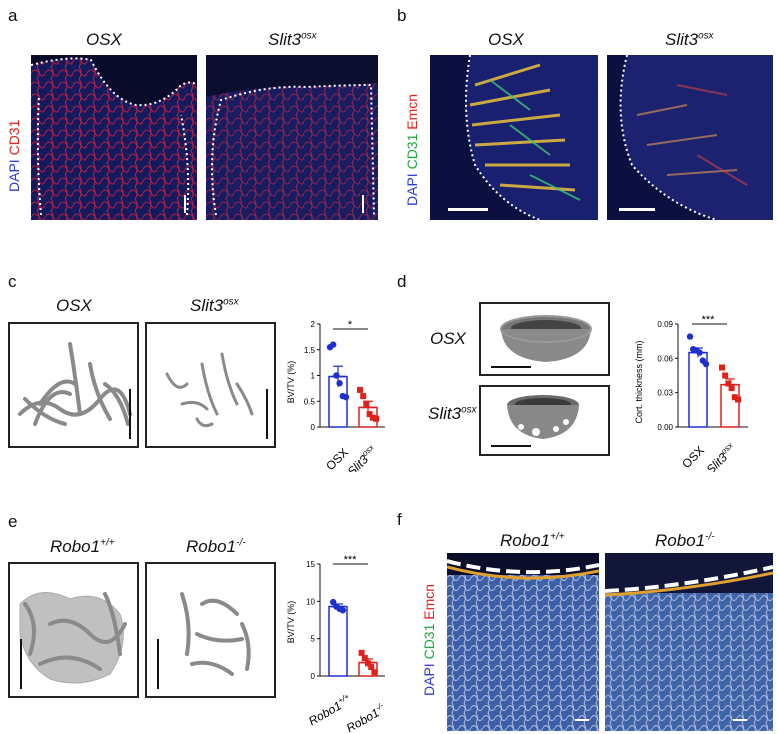  I want to click on y-tick-label: 0, so click(313, 676).